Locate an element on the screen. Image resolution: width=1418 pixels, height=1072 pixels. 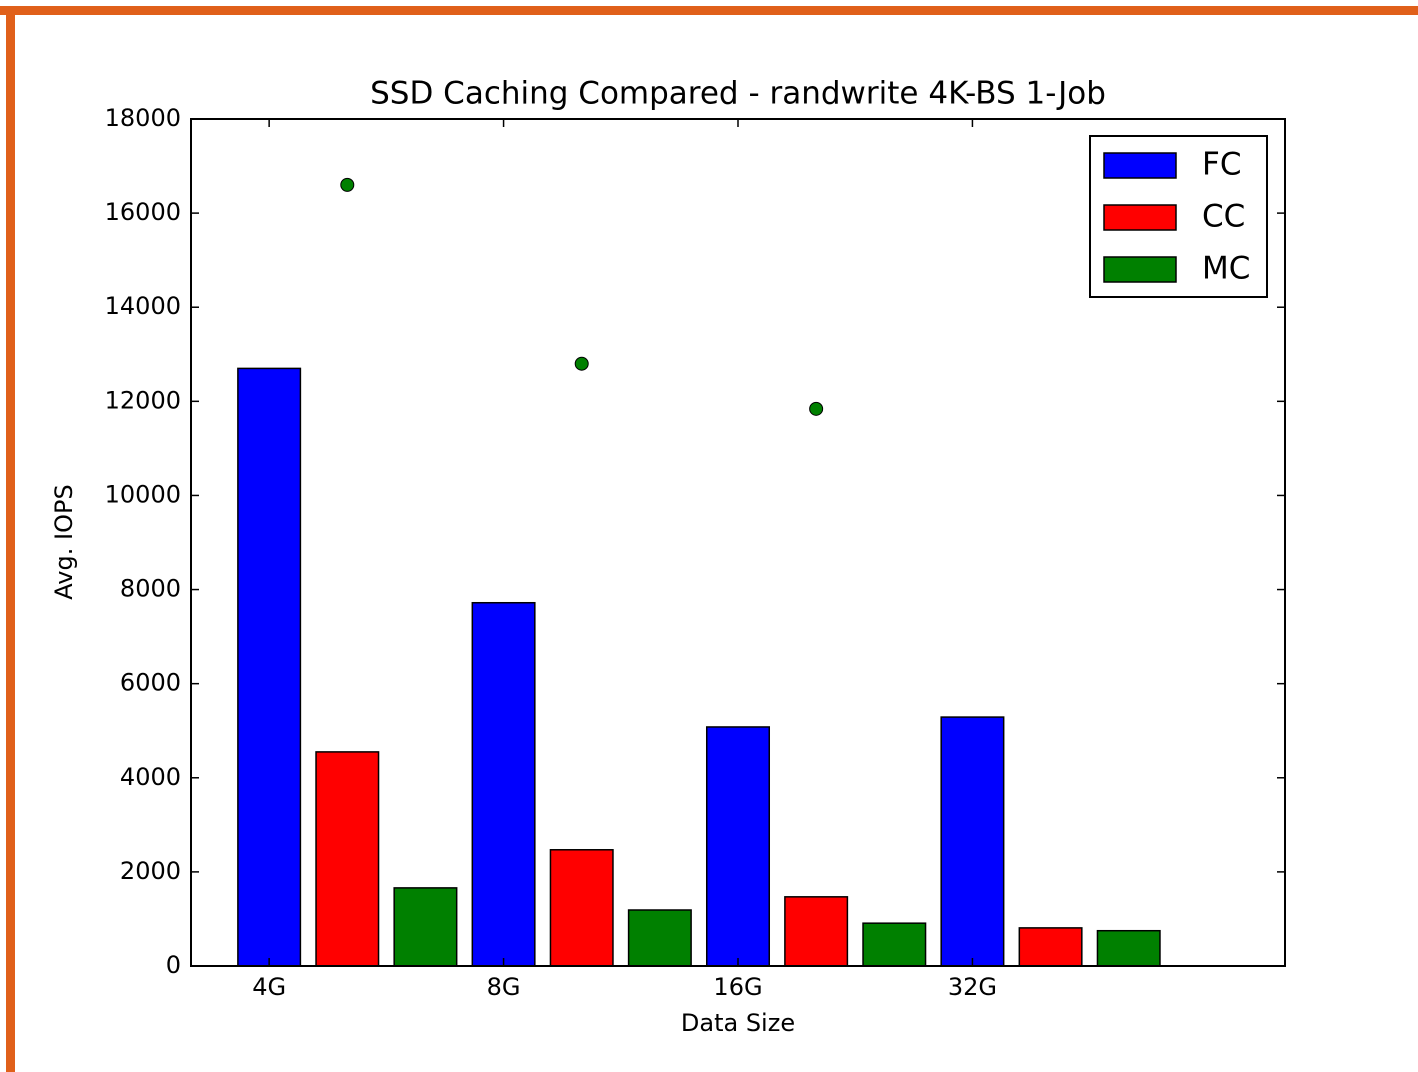
y-tick-label: 14000 is located at coordinates (143, 306).